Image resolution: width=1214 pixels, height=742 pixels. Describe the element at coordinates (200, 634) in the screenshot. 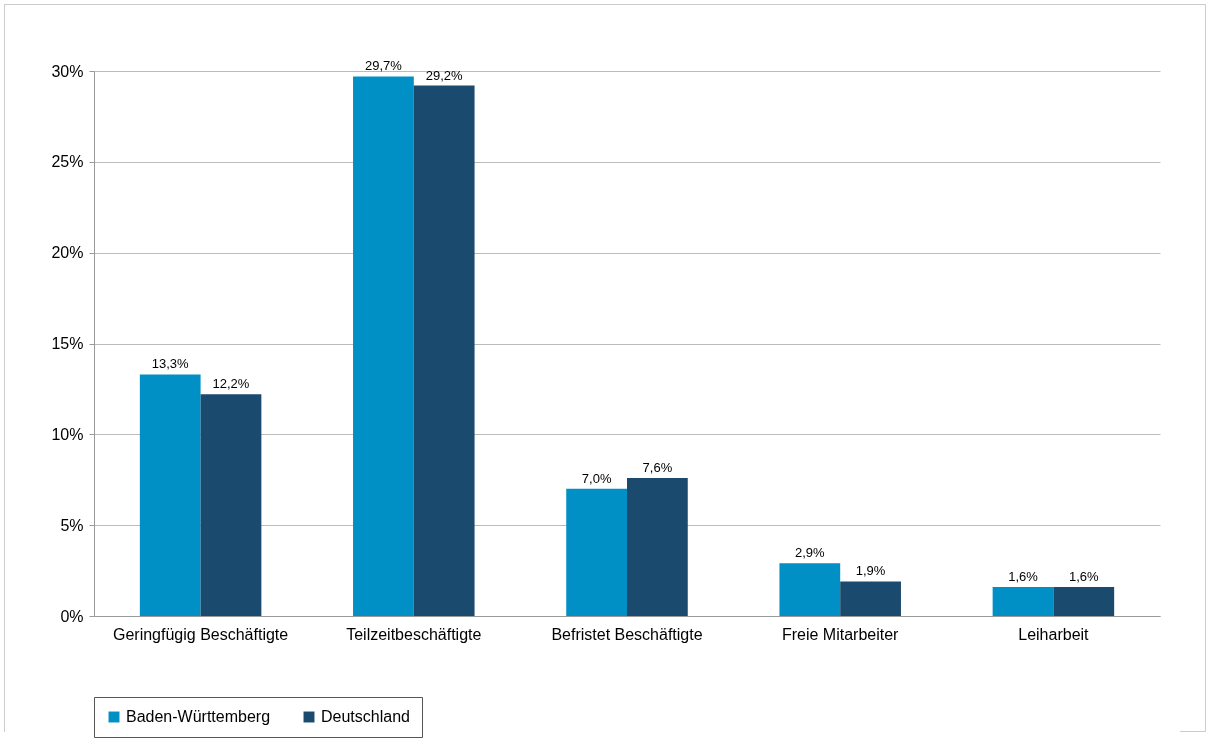

I see `x-tick-label: Geringfügig Beschäftigte` at that location.